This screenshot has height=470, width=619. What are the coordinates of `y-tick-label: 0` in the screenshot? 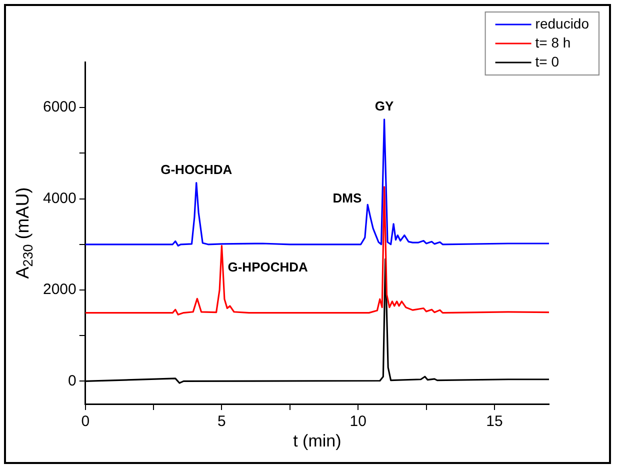 It's located at (72, 381).